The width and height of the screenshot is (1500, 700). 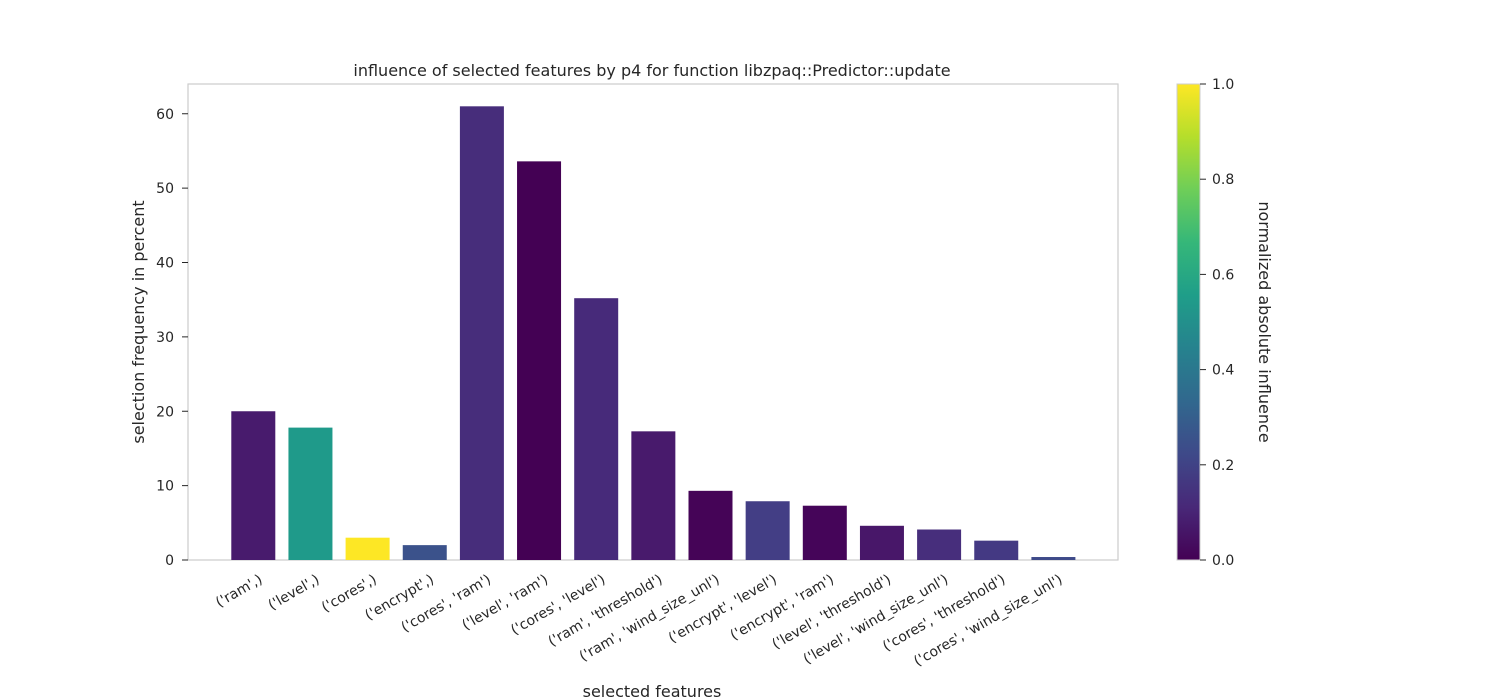 I want to click on colorbar-tick-label-2: 0.4, so click(x=1223, y=371).